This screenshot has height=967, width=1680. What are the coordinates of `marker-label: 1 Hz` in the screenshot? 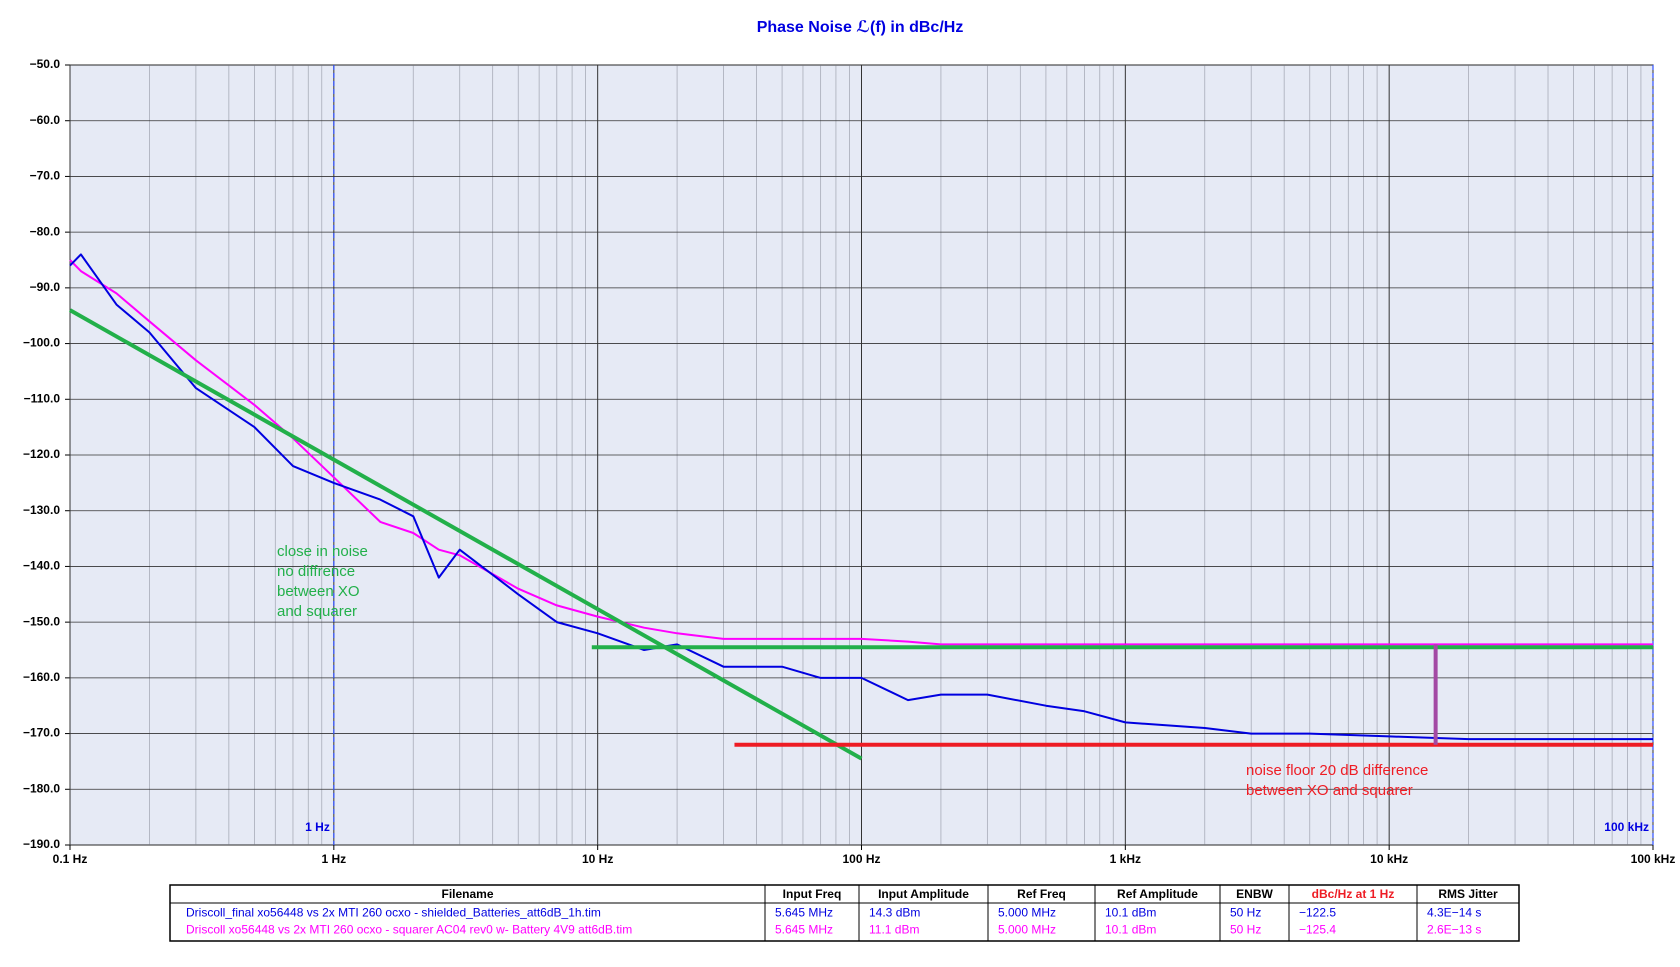 It's located at (317, 827).